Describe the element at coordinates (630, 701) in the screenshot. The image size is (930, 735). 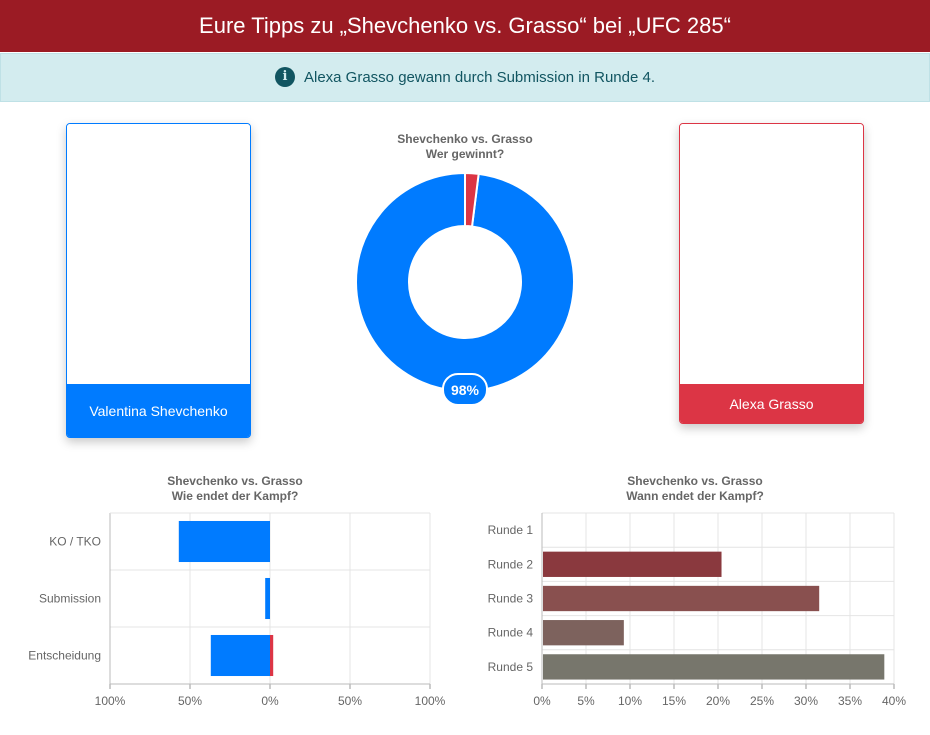
I see `x-tick-label: 10%` at that location.